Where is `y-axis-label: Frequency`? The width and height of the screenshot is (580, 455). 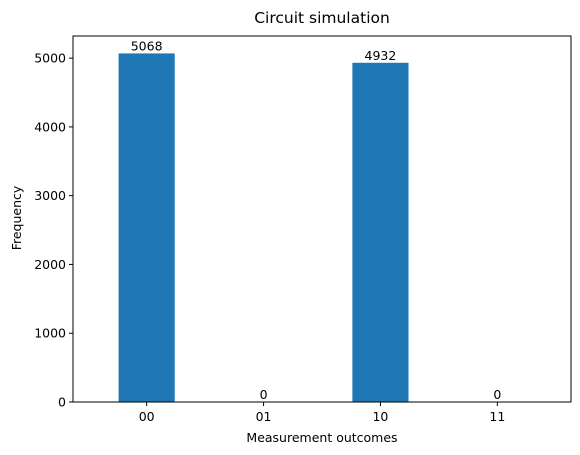 y-axis-label: Frequency is located at coordinates (16, 217).